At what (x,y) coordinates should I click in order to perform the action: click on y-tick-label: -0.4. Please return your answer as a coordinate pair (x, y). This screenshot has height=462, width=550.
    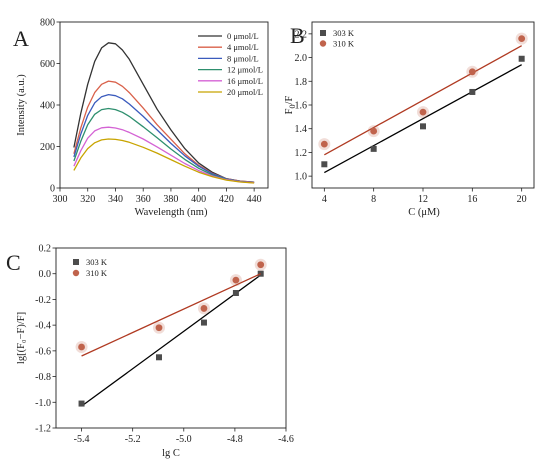
    Looking at the image, I should click on (43, 326).